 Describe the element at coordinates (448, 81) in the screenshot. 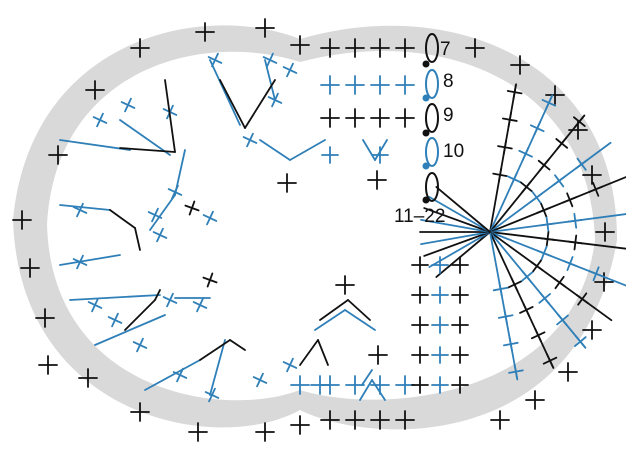

I see `row-label-8: 8` at that location.